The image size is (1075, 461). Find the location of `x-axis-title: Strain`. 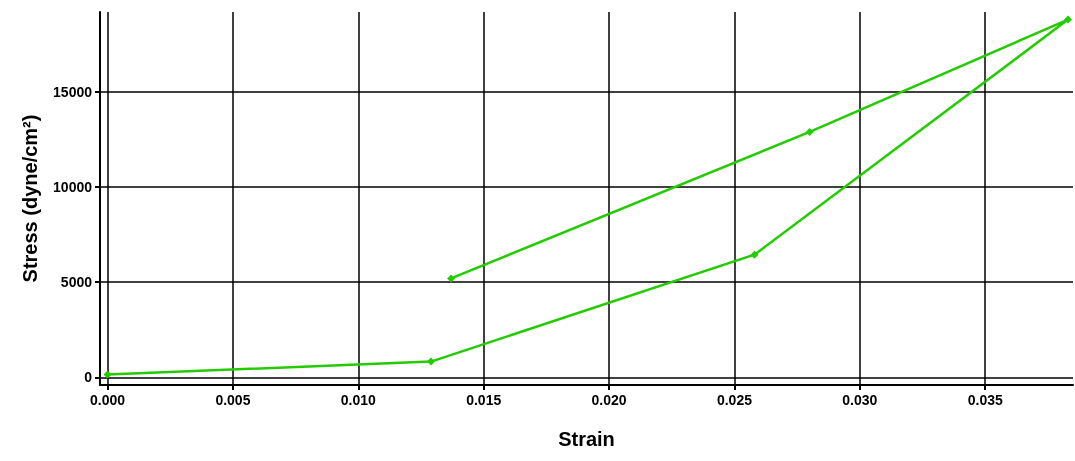

x-axis-title: Strain is located at coordinates (586, 439).